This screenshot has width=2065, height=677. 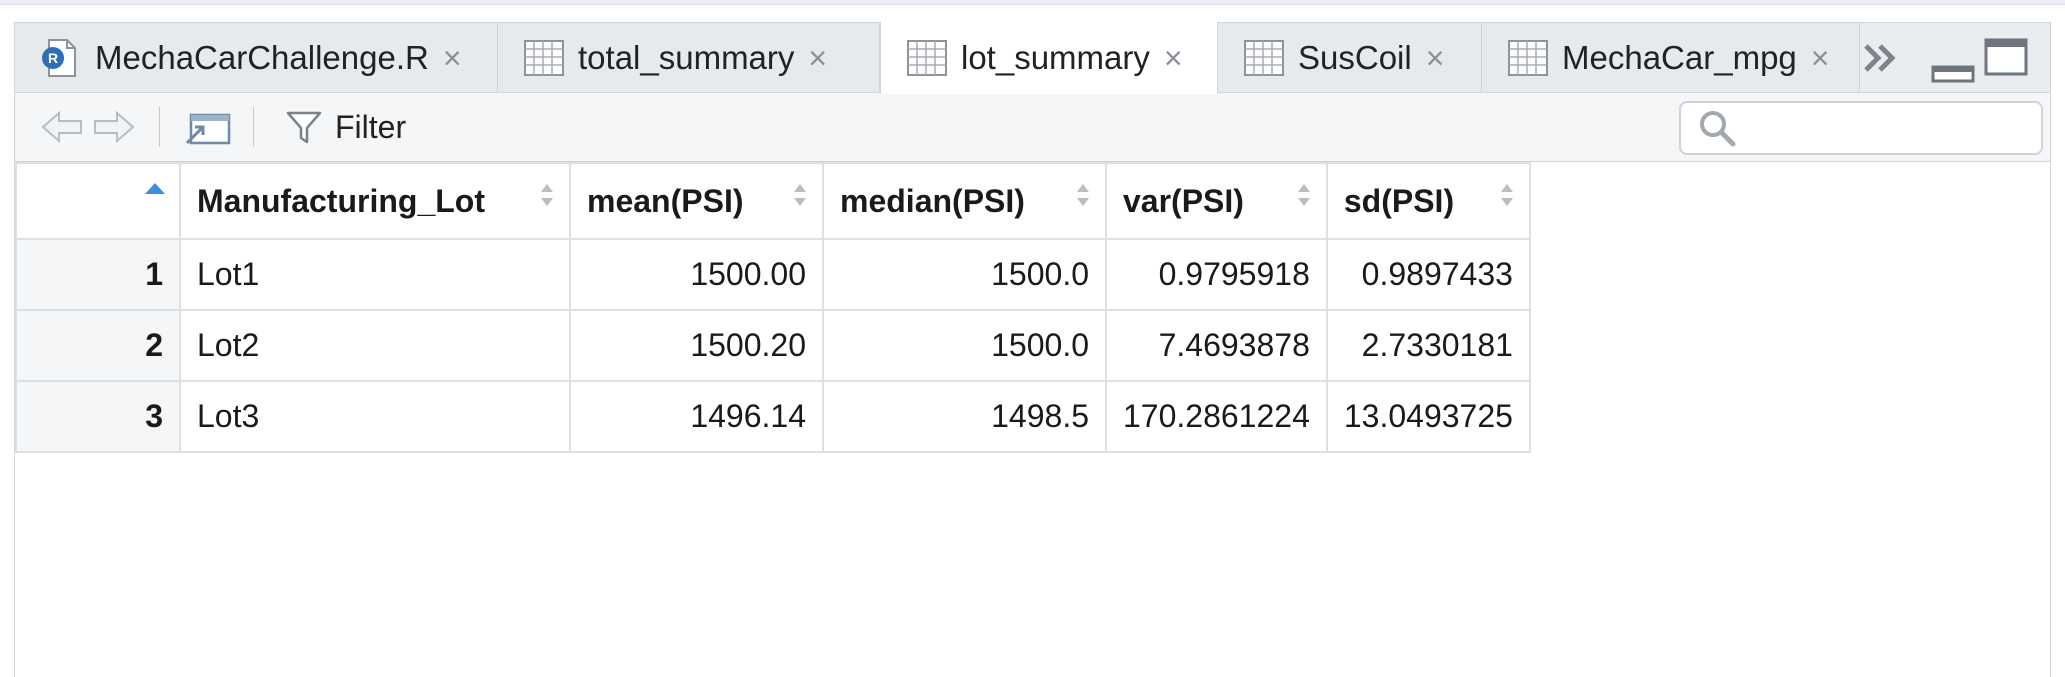 I want to click on tab-label: MechaCarChallenge.R, so click(x=262, y=57).